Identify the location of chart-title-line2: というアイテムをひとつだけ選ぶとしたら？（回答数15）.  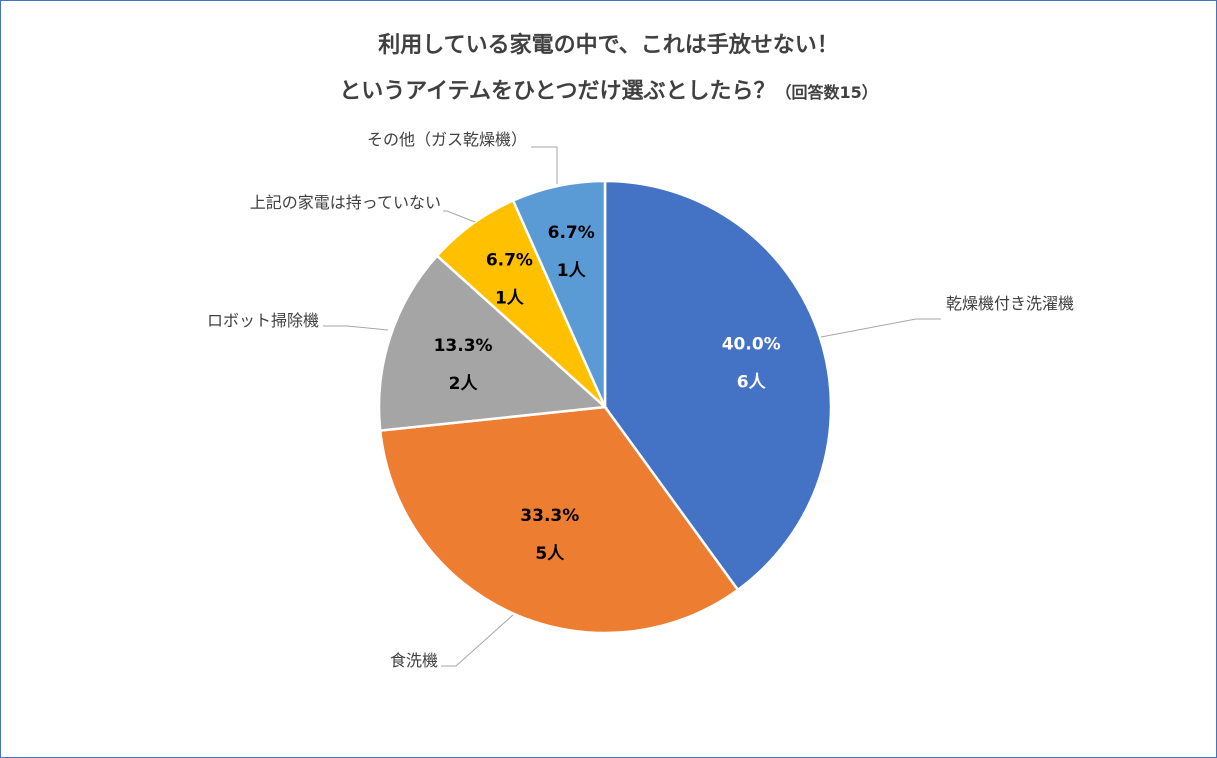
(608, 89).